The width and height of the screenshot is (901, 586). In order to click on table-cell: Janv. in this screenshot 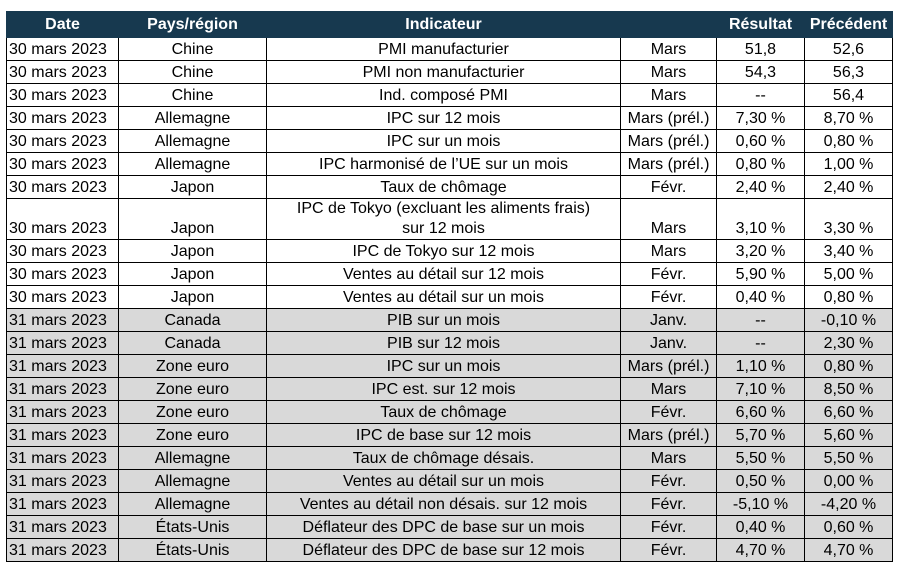, I will do `click(668, 320)`.